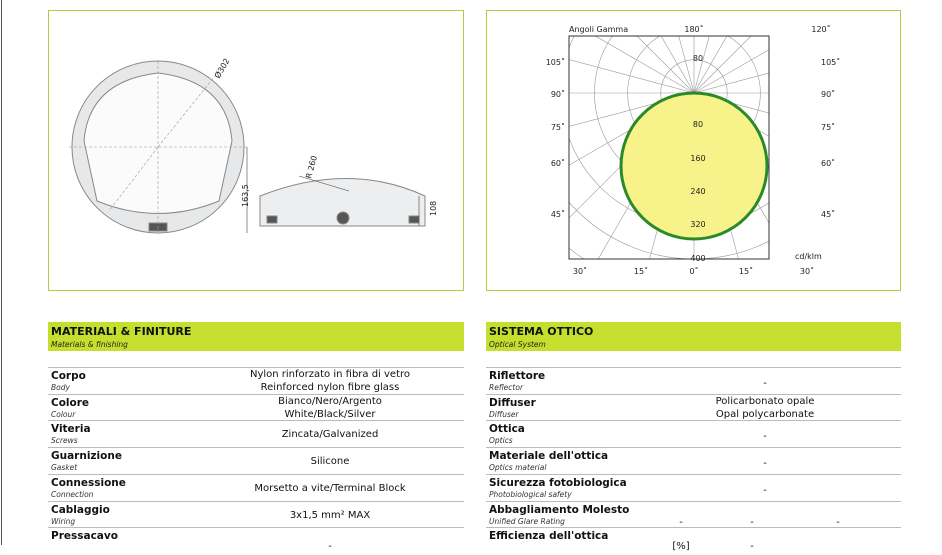 This screenshot has height=555, width=942. What do you see at coordinates (507, 429) in the screenshot?
I see `row-label: Ottica` at bounding box center [507, 429].